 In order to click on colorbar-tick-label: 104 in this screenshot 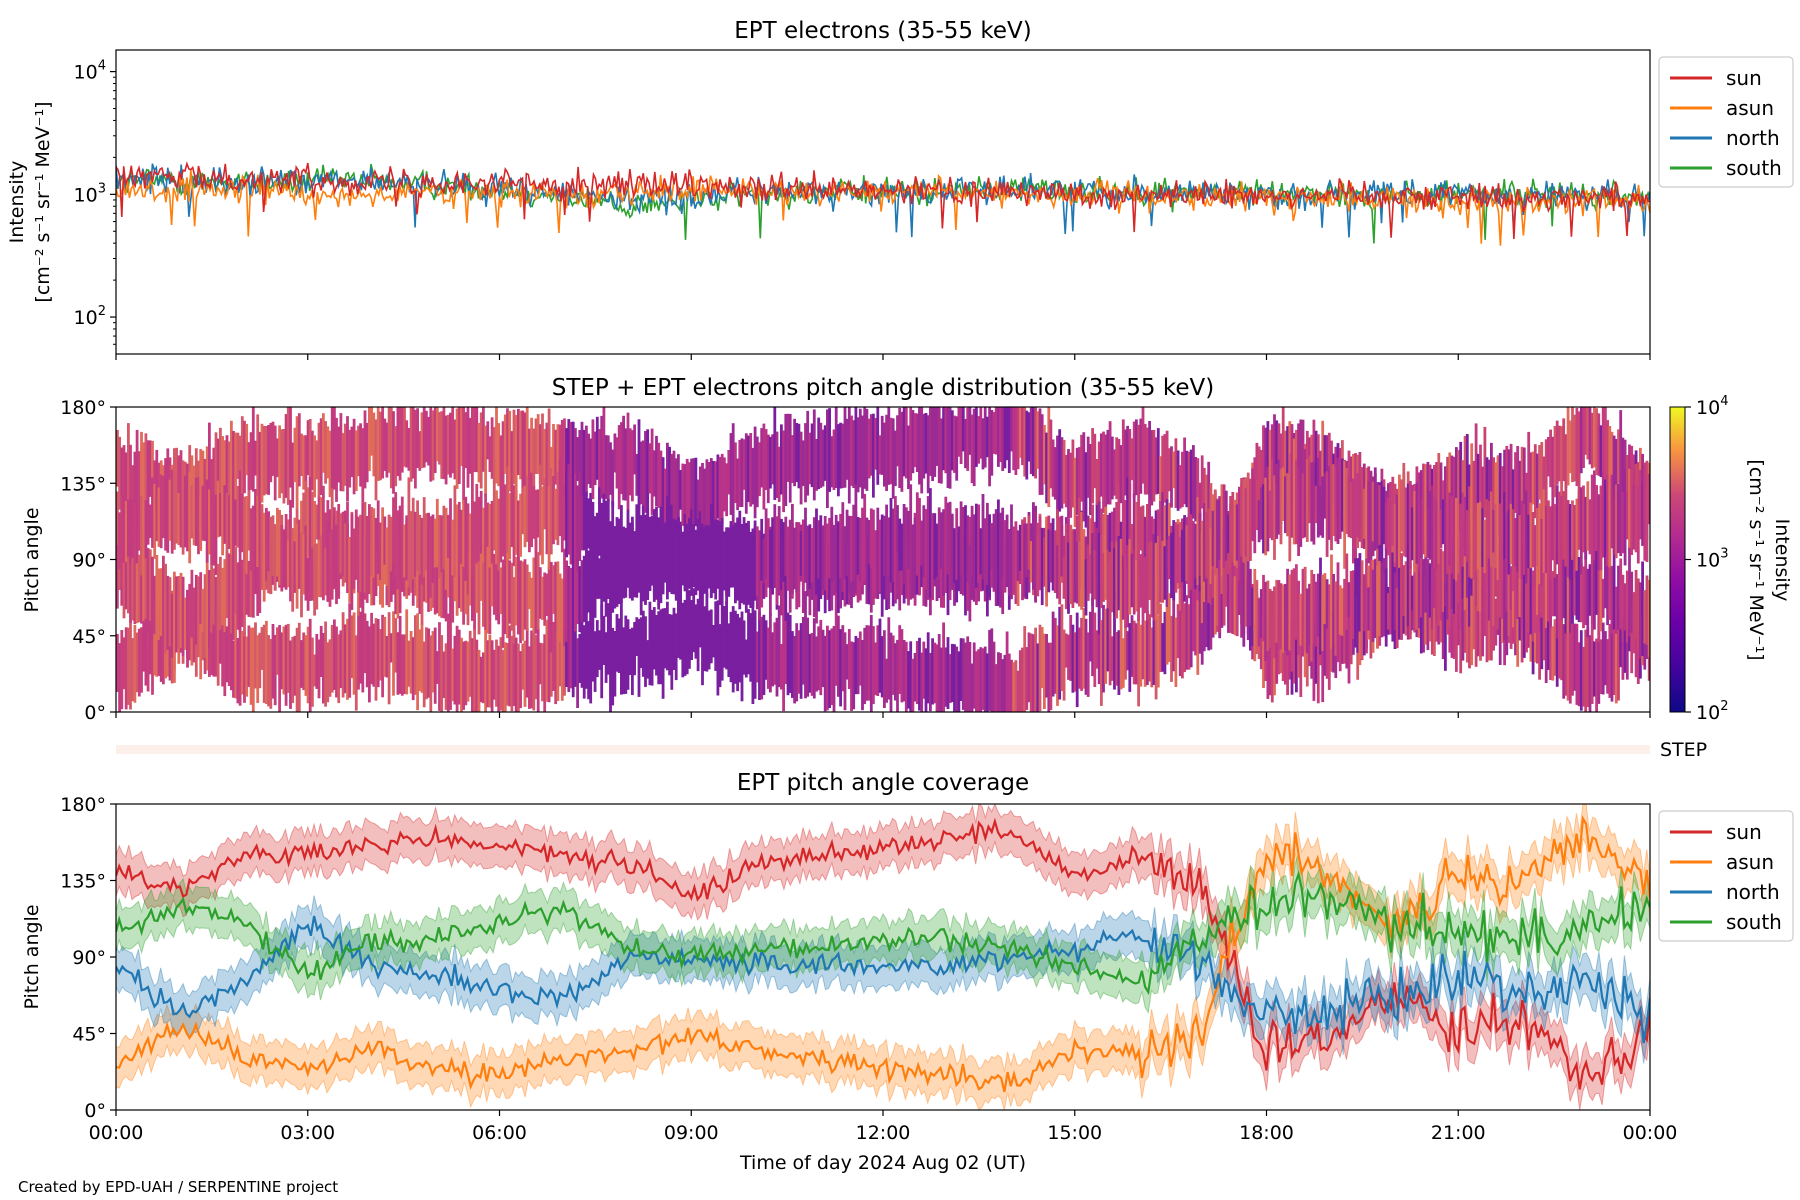, I will do `click(1712, 406)`.